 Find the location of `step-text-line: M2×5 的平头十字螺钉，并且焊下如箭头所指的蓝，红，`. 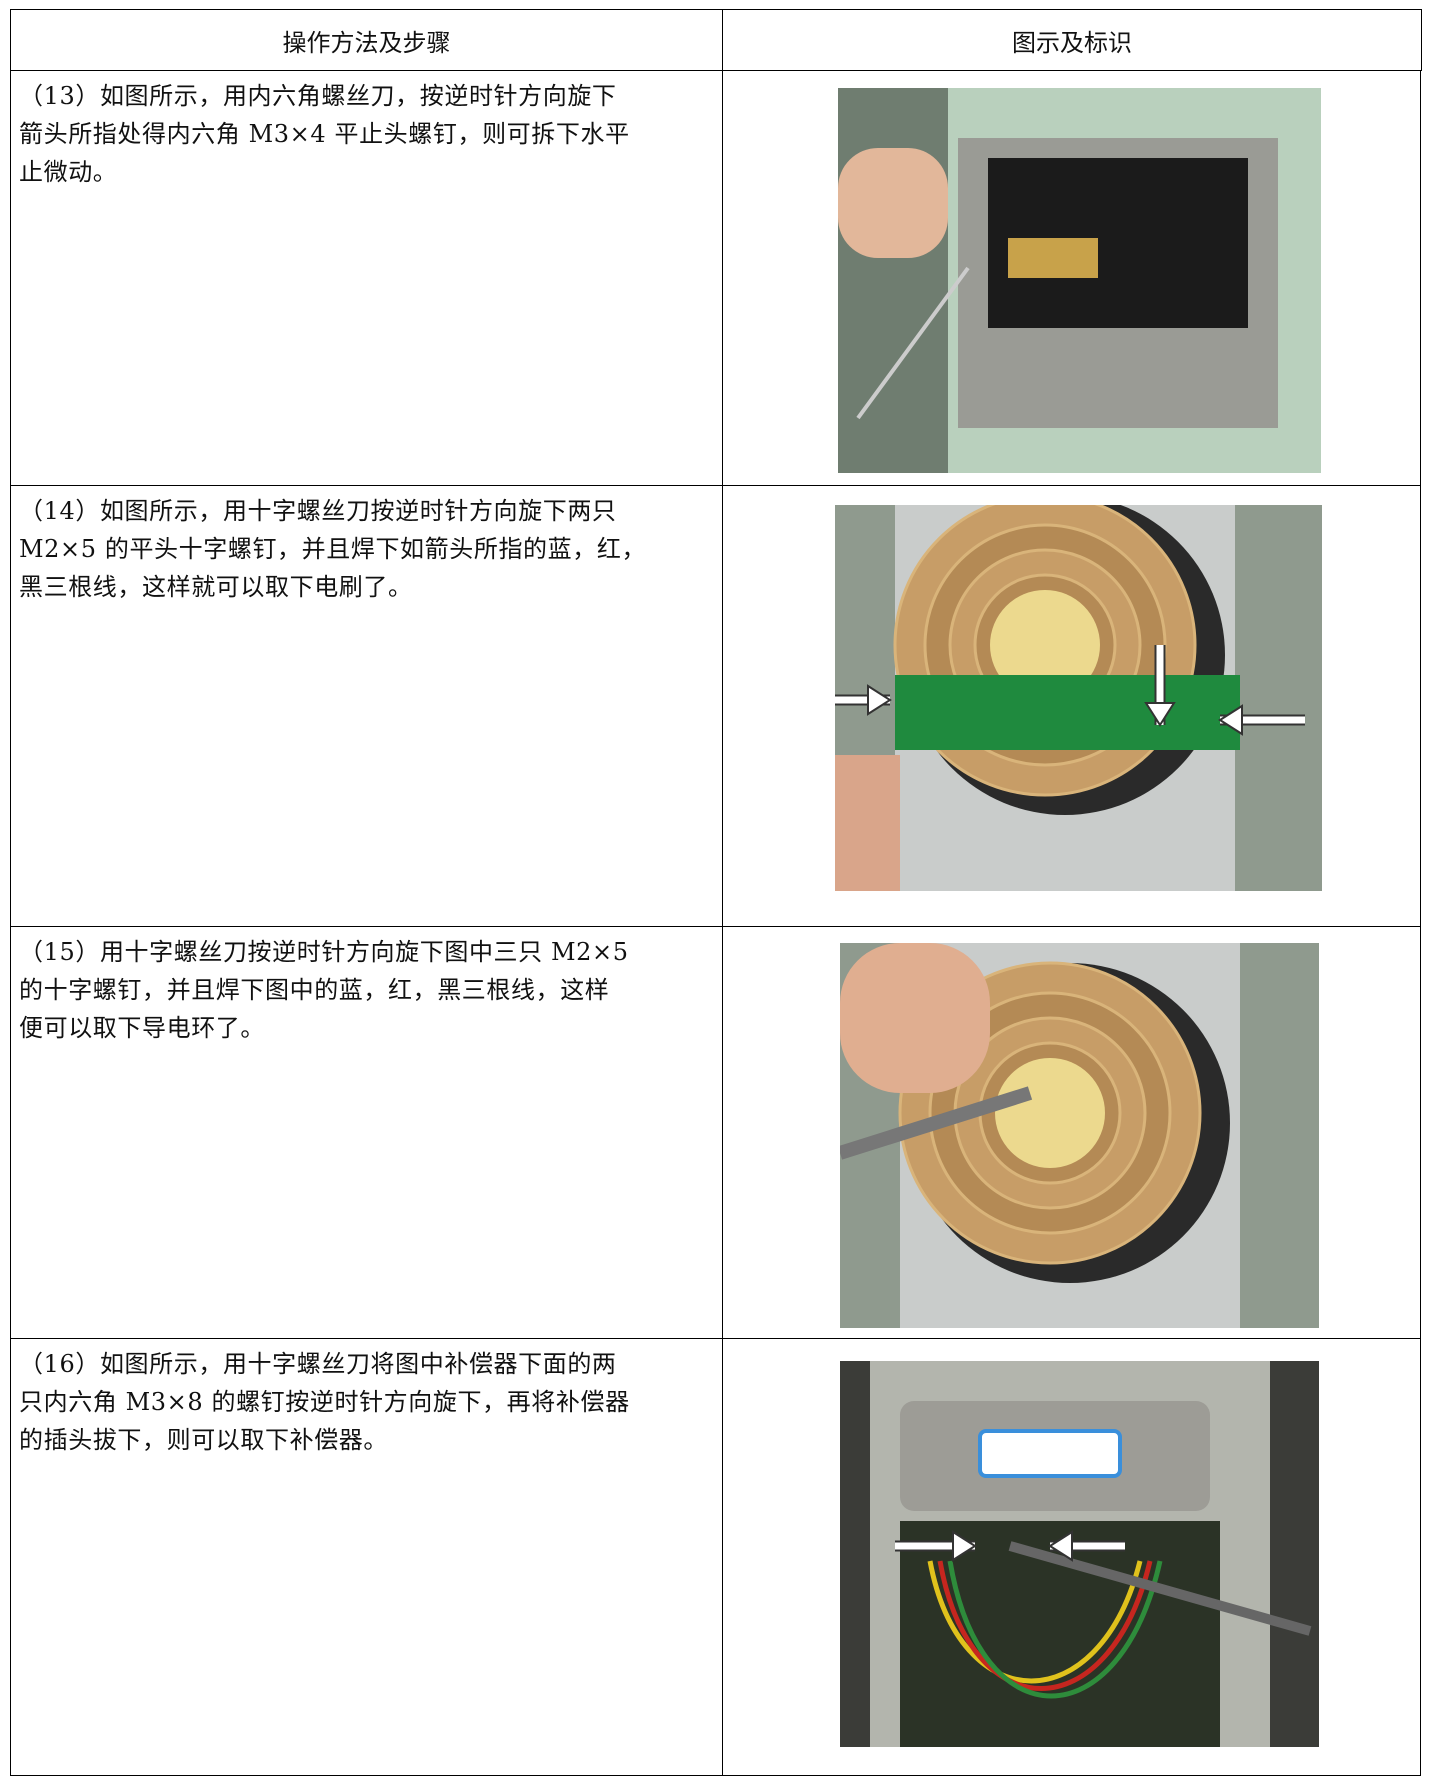

step-text-line: M2×5 的平头十字螺钉，并且焊下如箭头所指的蓝，红， is located at coordinates (333, 549).